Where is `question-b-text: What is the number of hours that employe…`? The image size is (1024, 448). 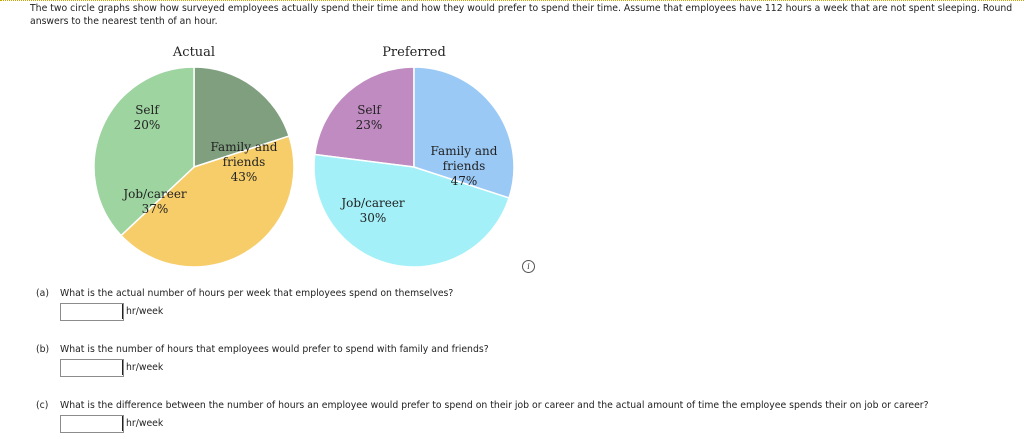 question-b-text: What is the number of hours that employe… is located at coordinates (274, 349).